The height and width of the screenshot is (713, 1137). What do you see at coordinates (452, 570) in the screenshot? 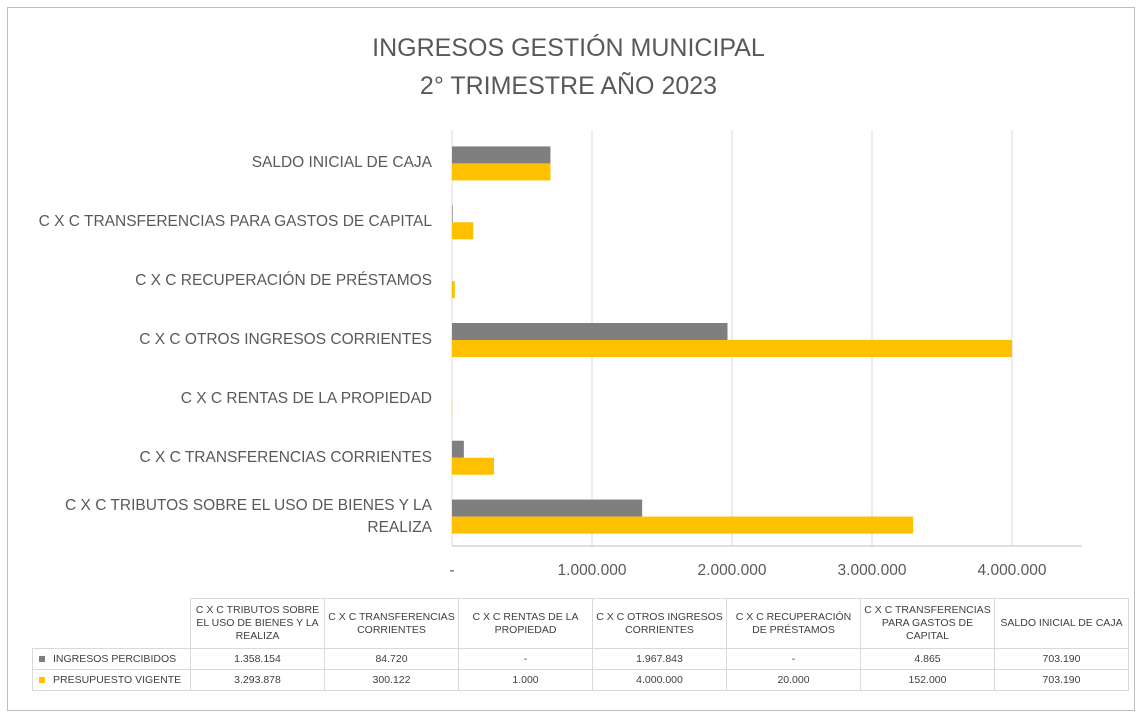
I see `x-tick-label: -` at bounding box center [452, 570].